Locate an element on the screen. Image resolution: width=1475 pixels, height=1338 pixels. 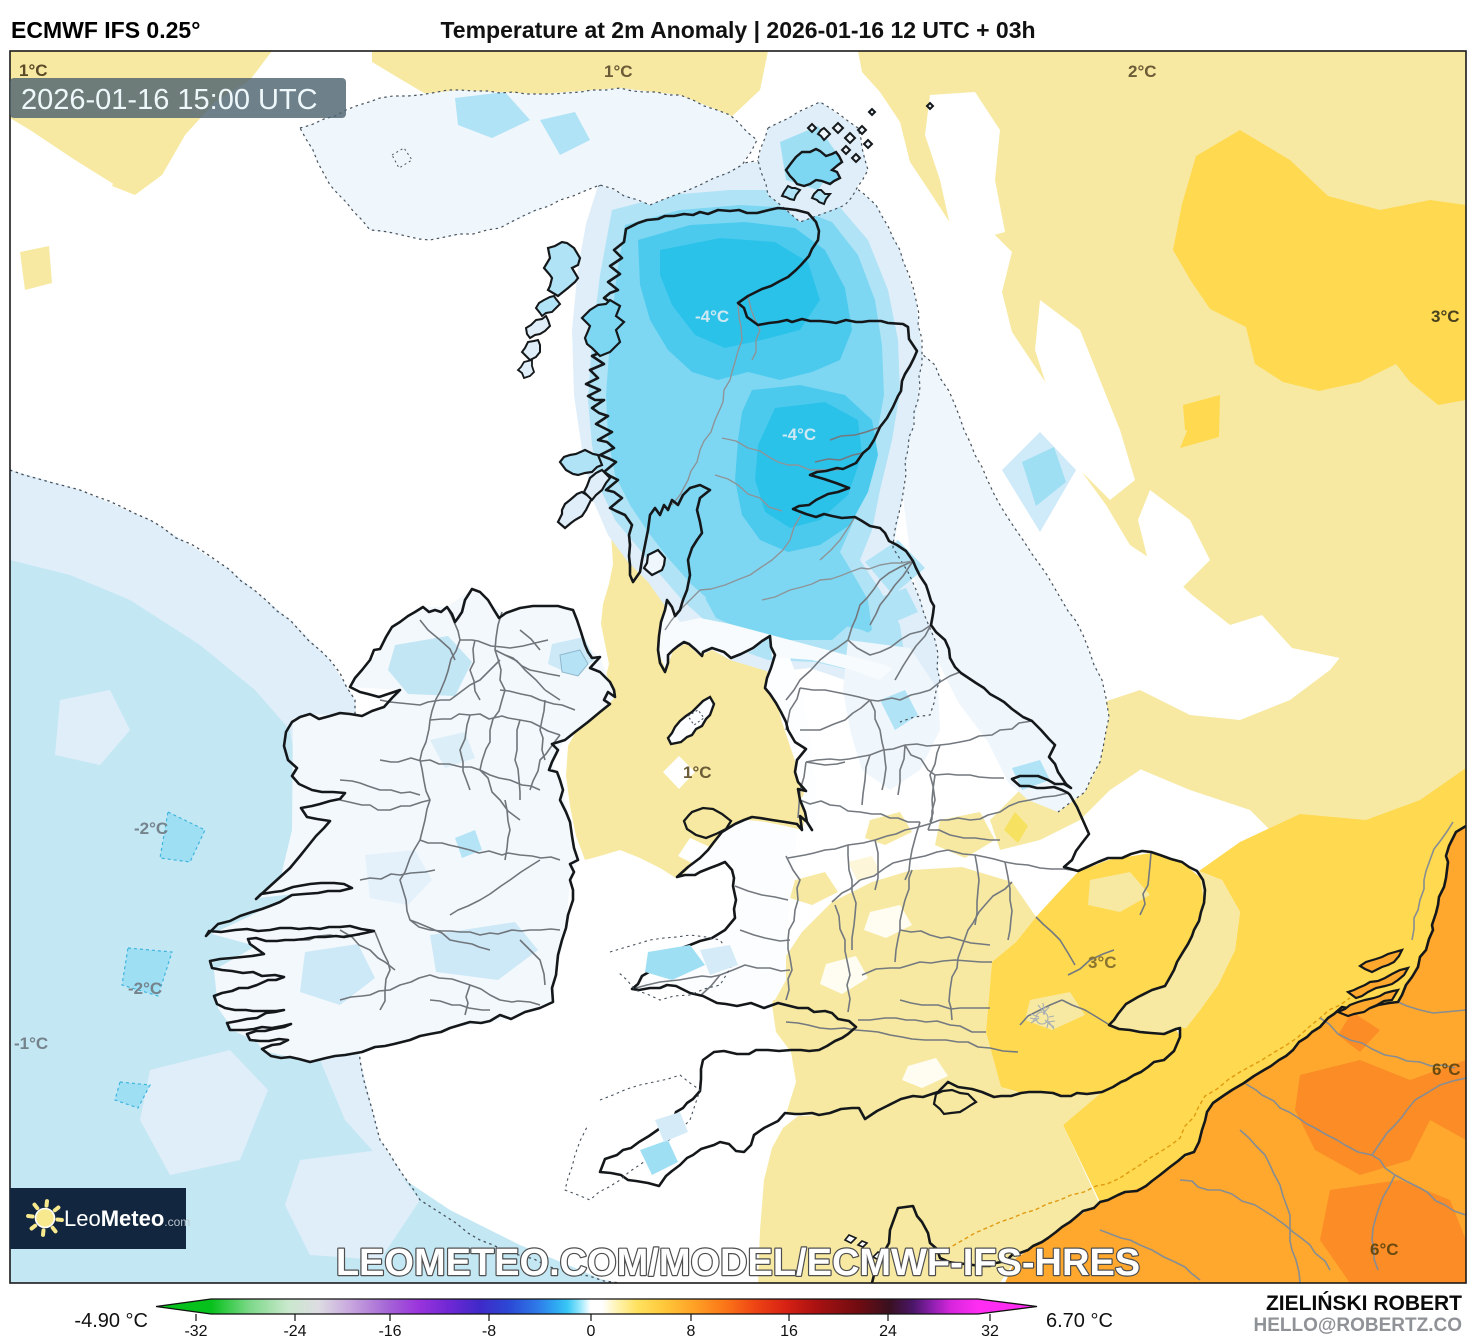
svg-text: 2°C is located at coordinates (1142, 71).